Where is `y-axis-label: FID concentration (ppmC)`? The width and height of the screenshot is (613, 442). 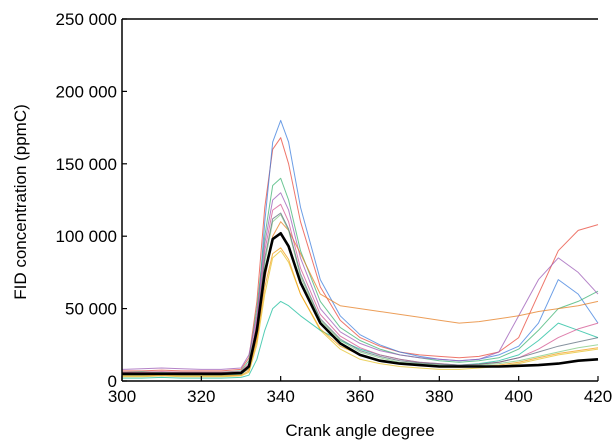 y-axis-label: FID concentration (ppmC) is located at coordinates (20, 202).